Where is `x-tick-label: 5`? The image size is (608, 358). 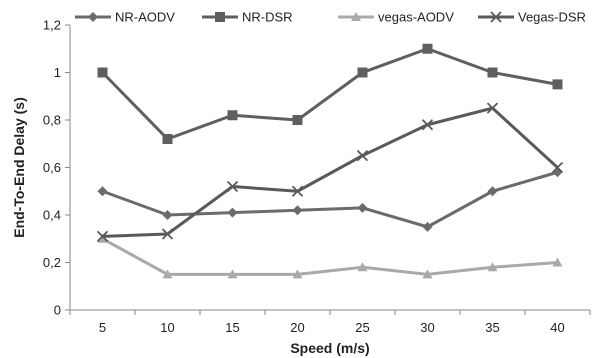
x-tick-label: 5 is located at coordinates (102, 327).